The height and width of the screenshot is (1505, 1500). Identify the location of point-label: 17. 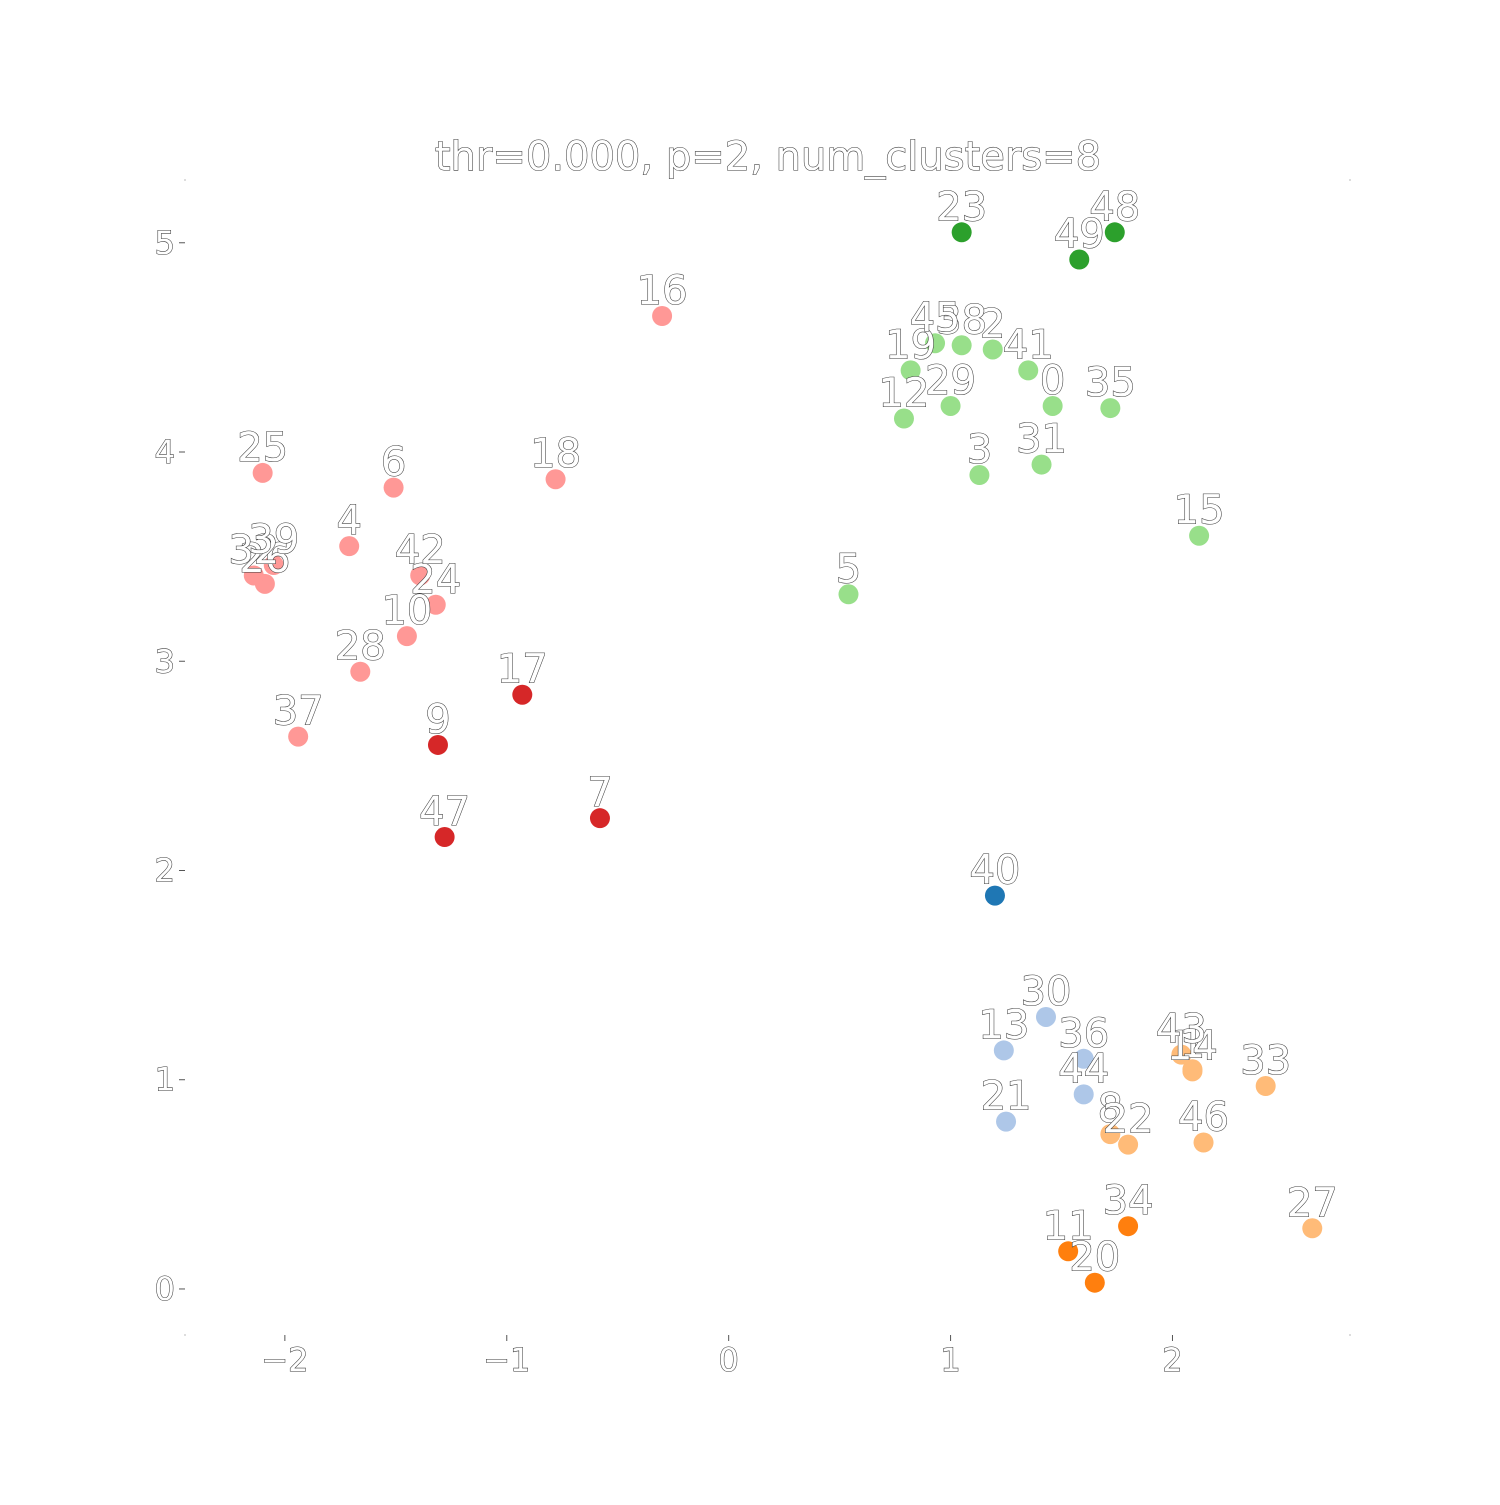
(522, 670).